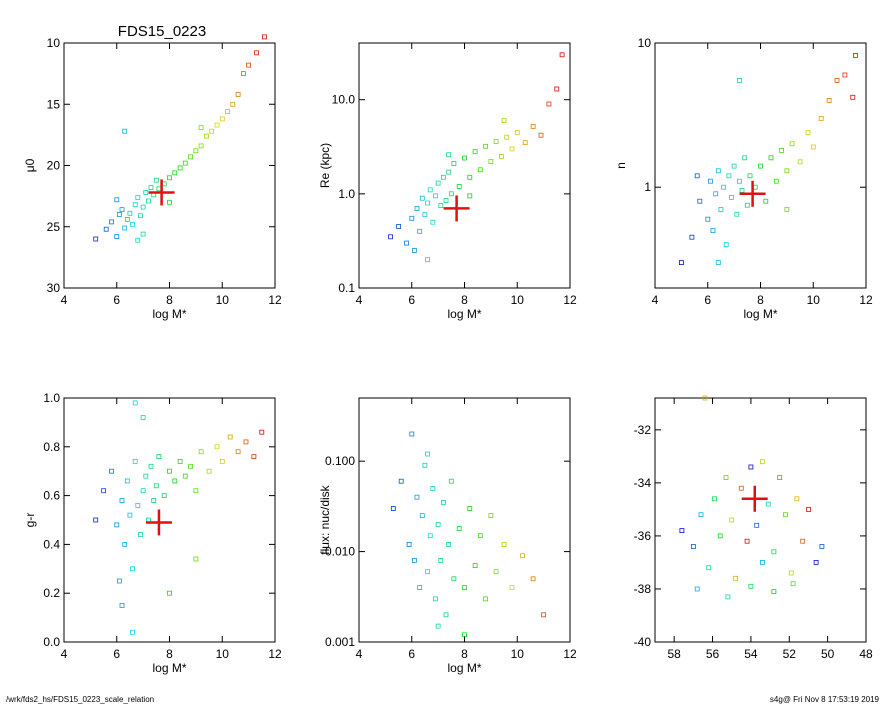 The image size is (885, 708). Describe the element at coordinates (751, 654) in the screenshot. I see `x-tick-label: 54` at that location.